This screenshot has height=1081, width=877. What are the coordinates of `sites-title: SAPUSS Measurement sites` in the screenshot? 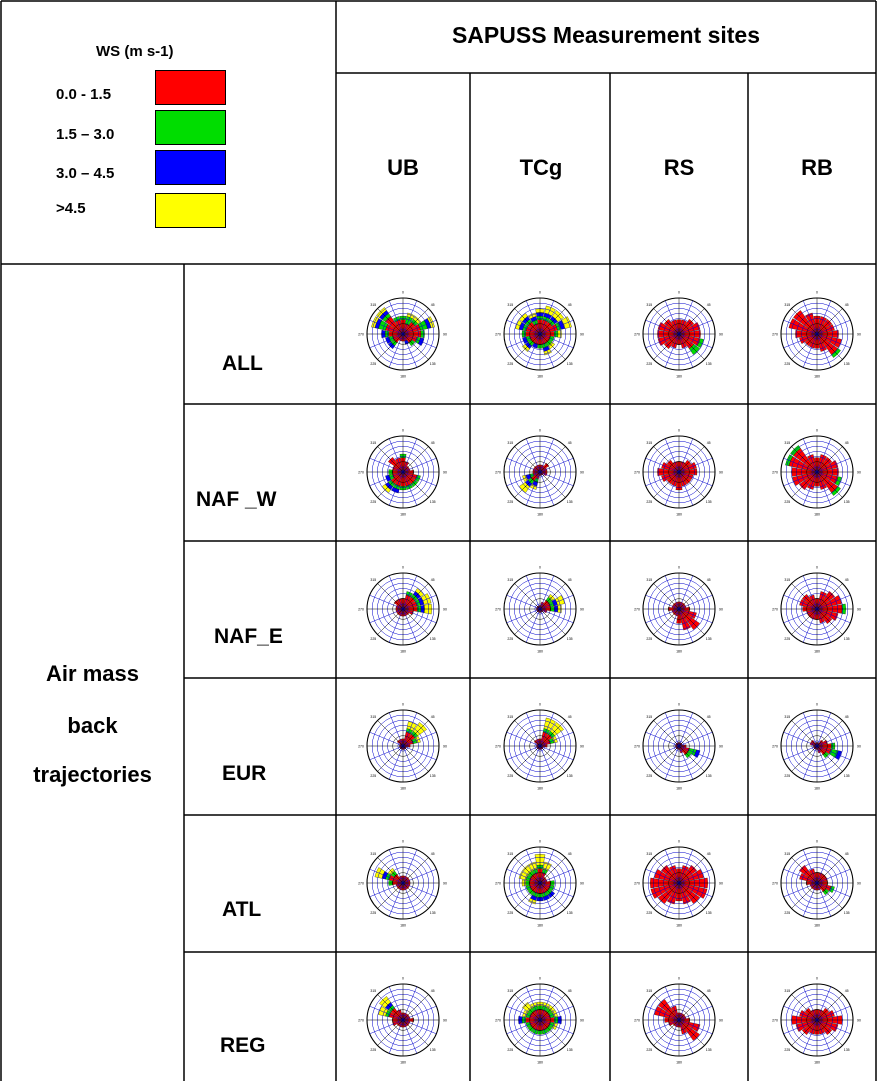 It's located at (606, 35).